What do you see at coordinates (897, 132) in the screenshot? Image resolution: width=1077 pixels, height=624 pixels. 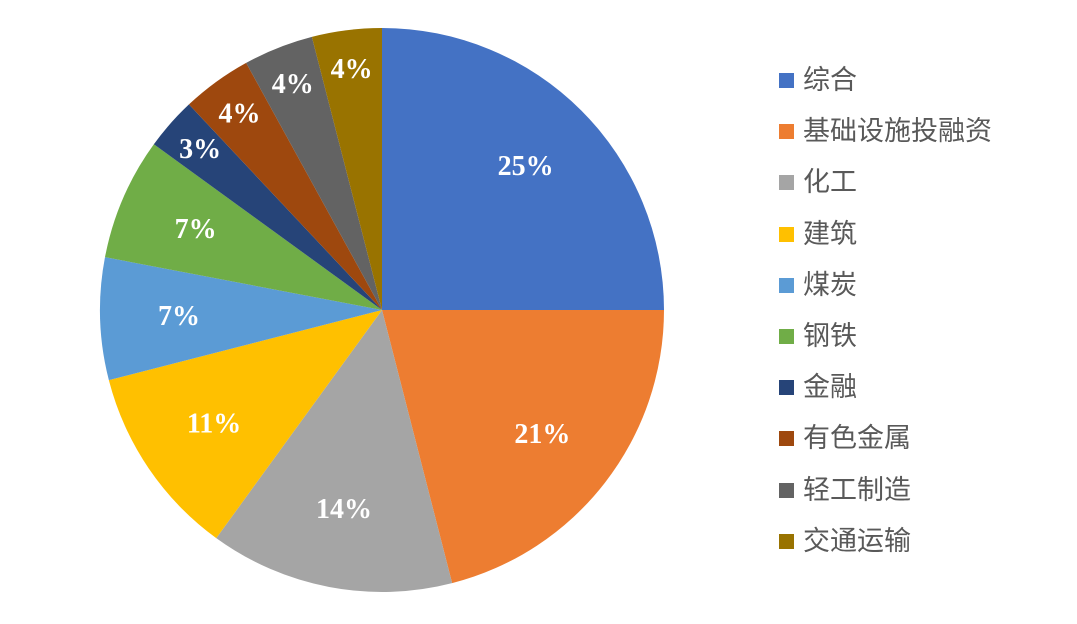 I see `legend-label: 基础设施投融资` at bounding box center [897, 132].